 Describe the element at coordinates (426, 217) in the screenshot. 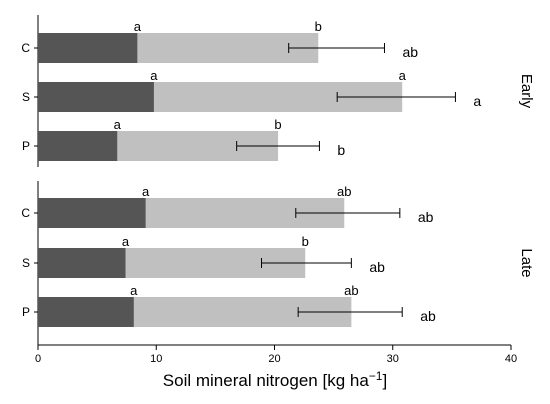

I see `letter-total-late-c: ab` at that location.